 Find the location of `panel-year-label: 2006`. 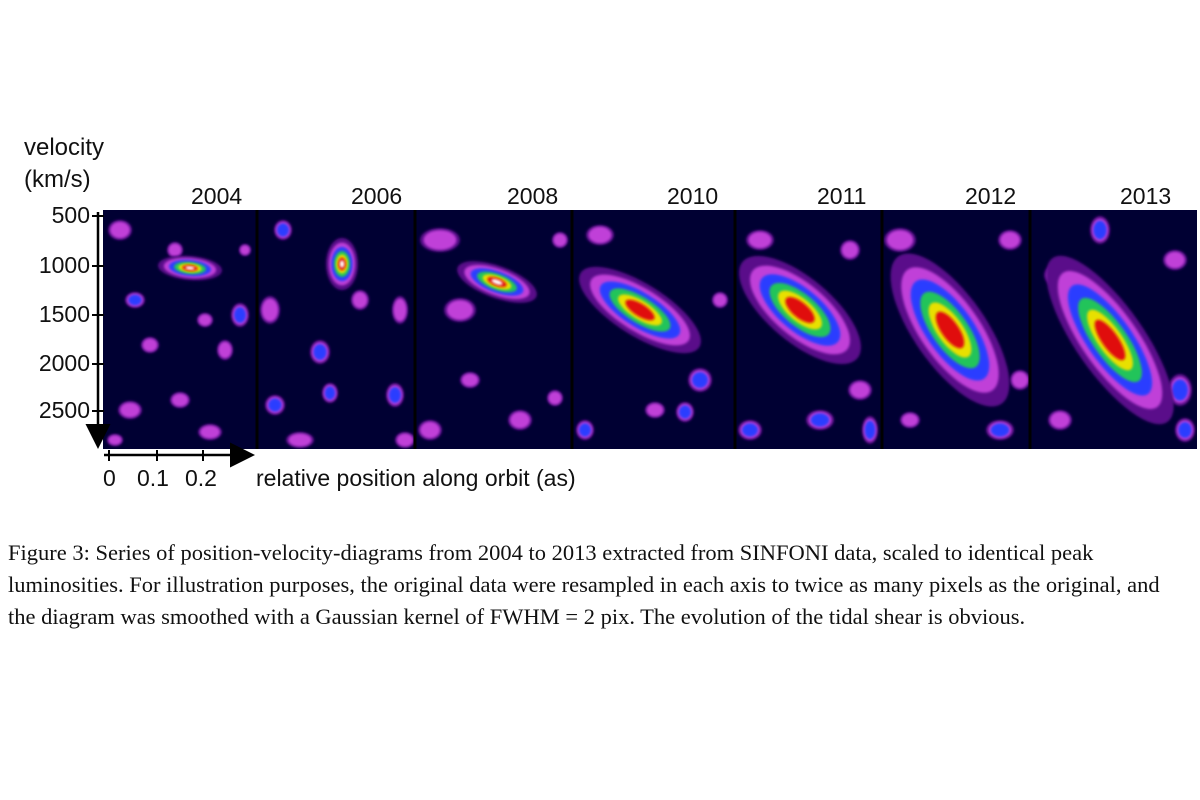

panel-year-label: 2006 is located at coordinates (377, 196).